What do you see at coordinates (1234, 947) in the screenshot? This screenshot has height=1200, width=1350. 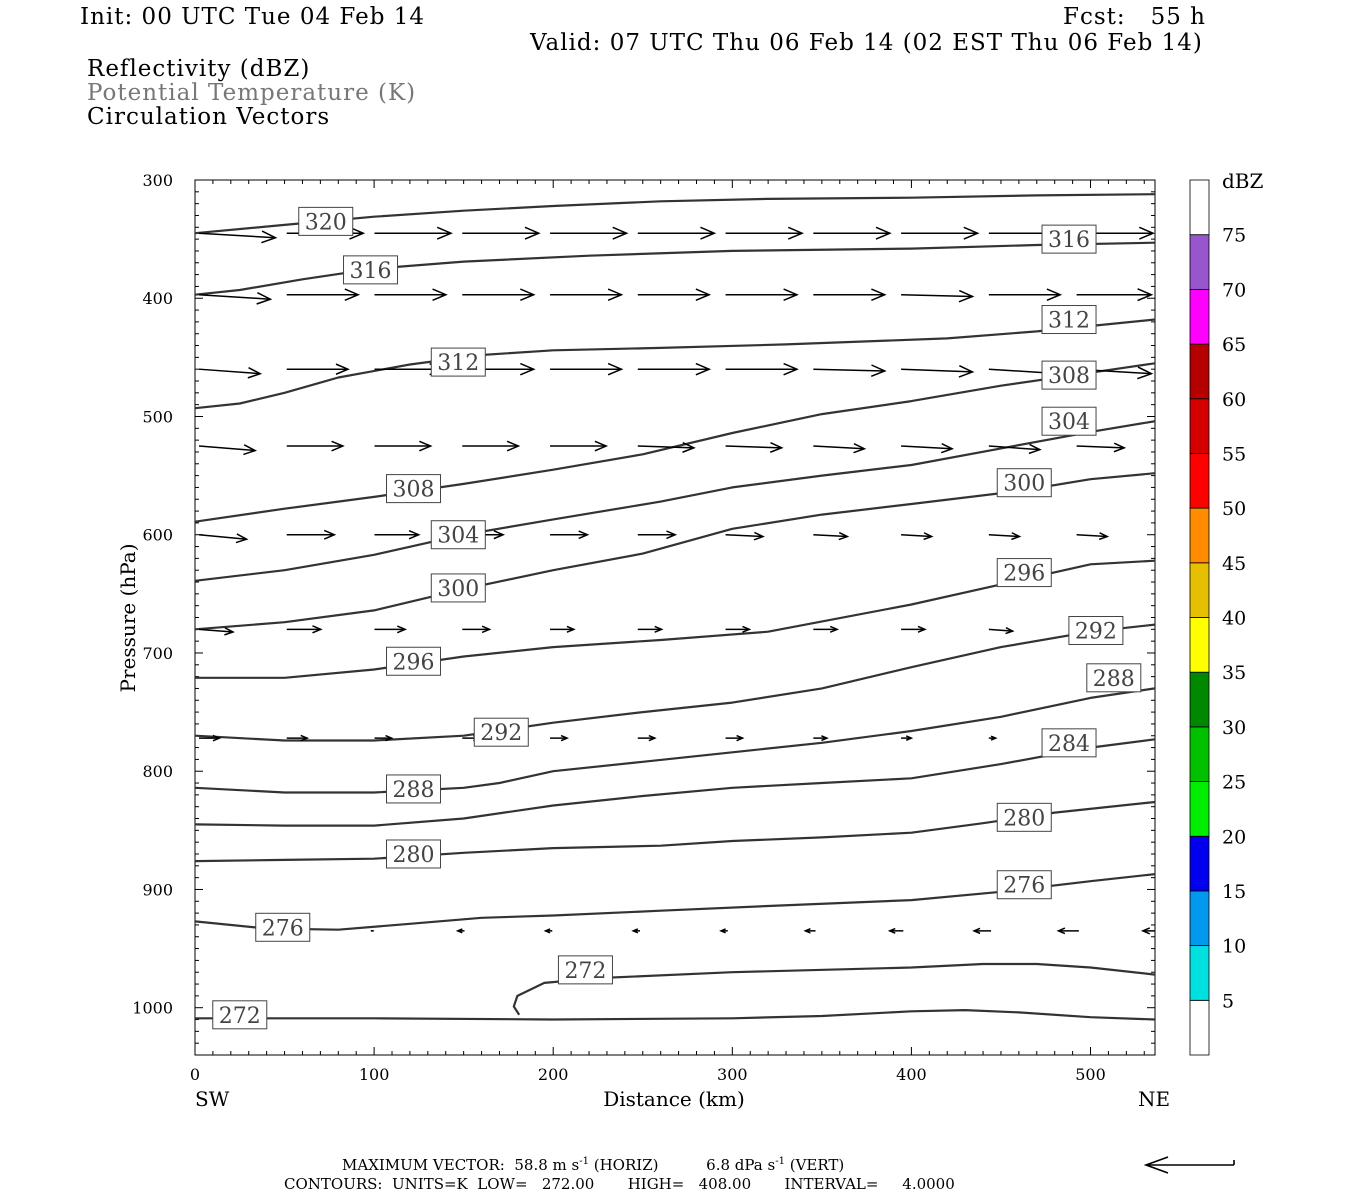 I see `colorbar-label: 10` at bounding box center [1234, 947].